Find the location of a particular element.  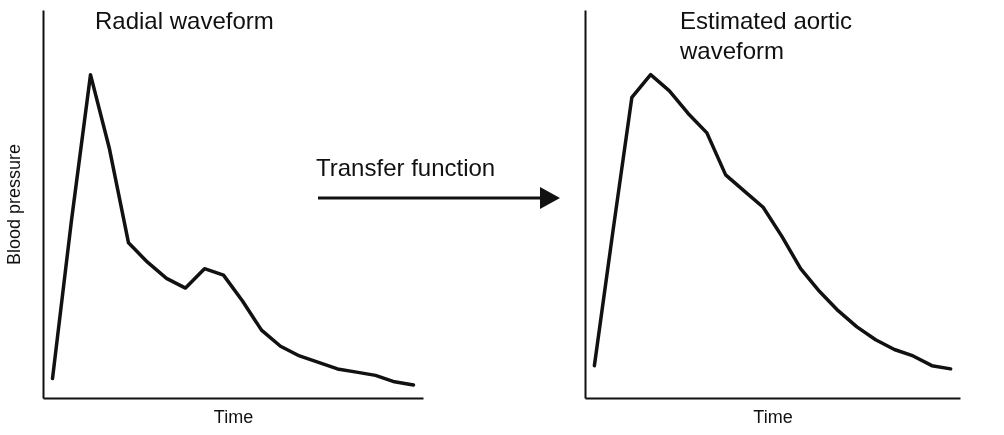

y-axis-title: Blood pressure is located at coordinates (13, 204).